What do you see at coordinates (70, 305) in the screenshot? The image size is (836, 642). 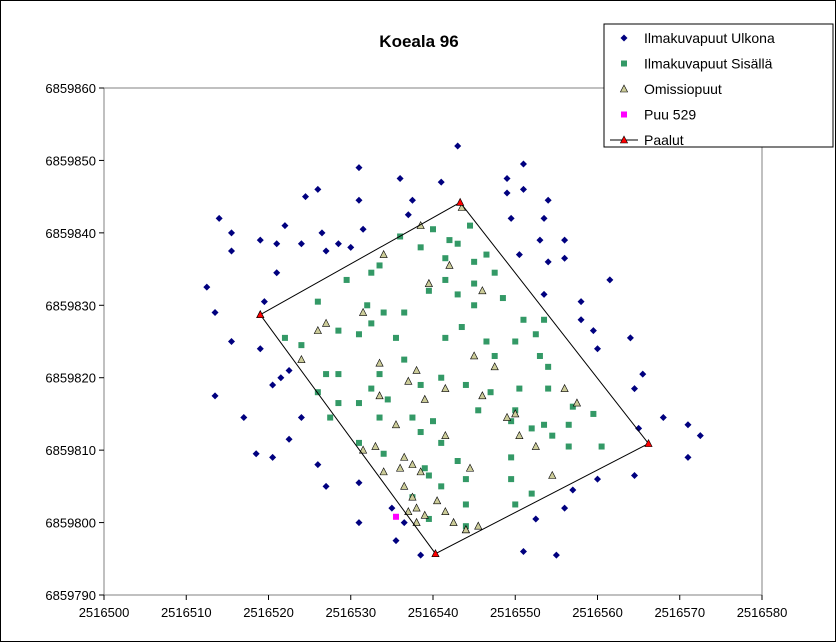 I see `y-tick-label: 6859830` at bounding box center [70, 305].